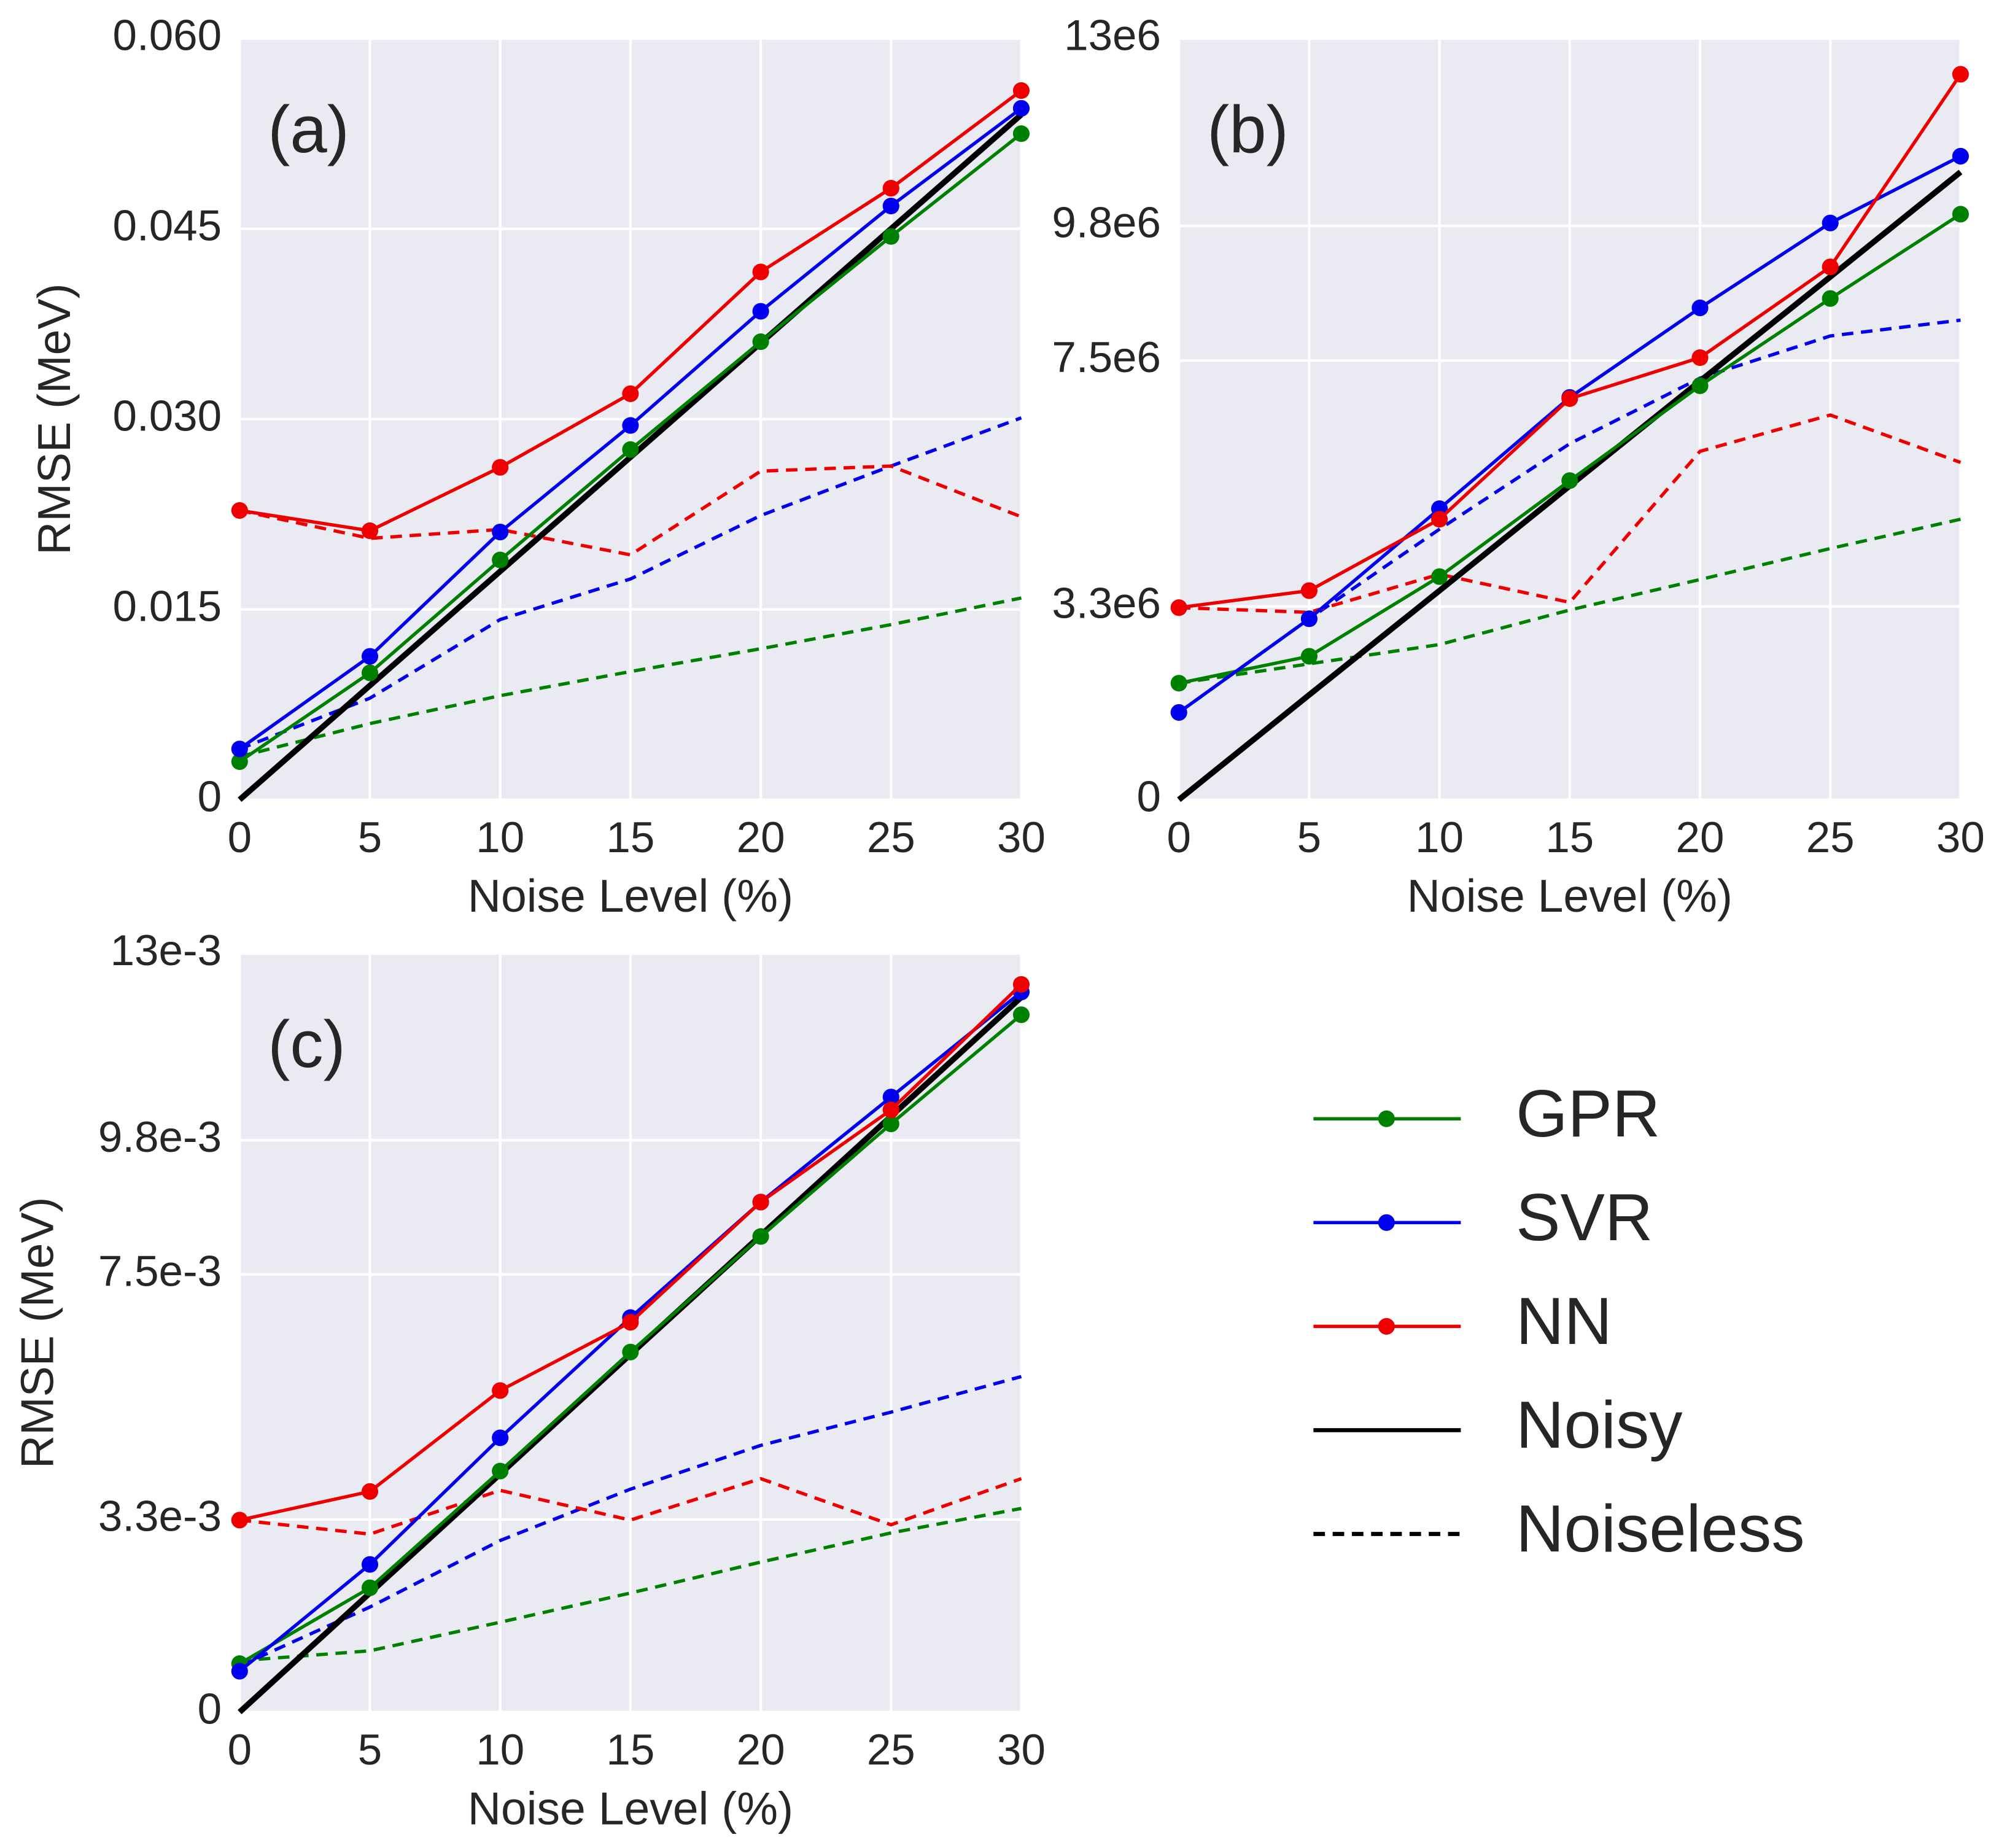 This screenshot has height=1848, width=1999. I want to click on y-tick-label: 7.5e6, so click(1106, 358).